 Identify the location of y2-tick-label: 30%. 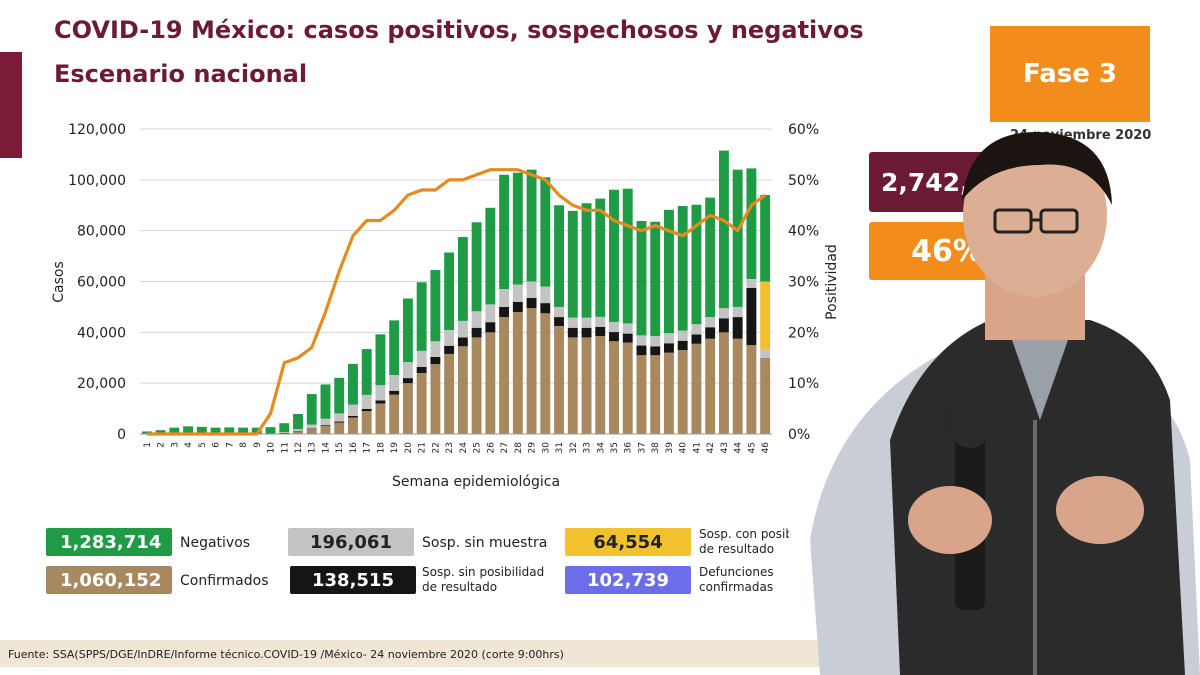
(803, 283).